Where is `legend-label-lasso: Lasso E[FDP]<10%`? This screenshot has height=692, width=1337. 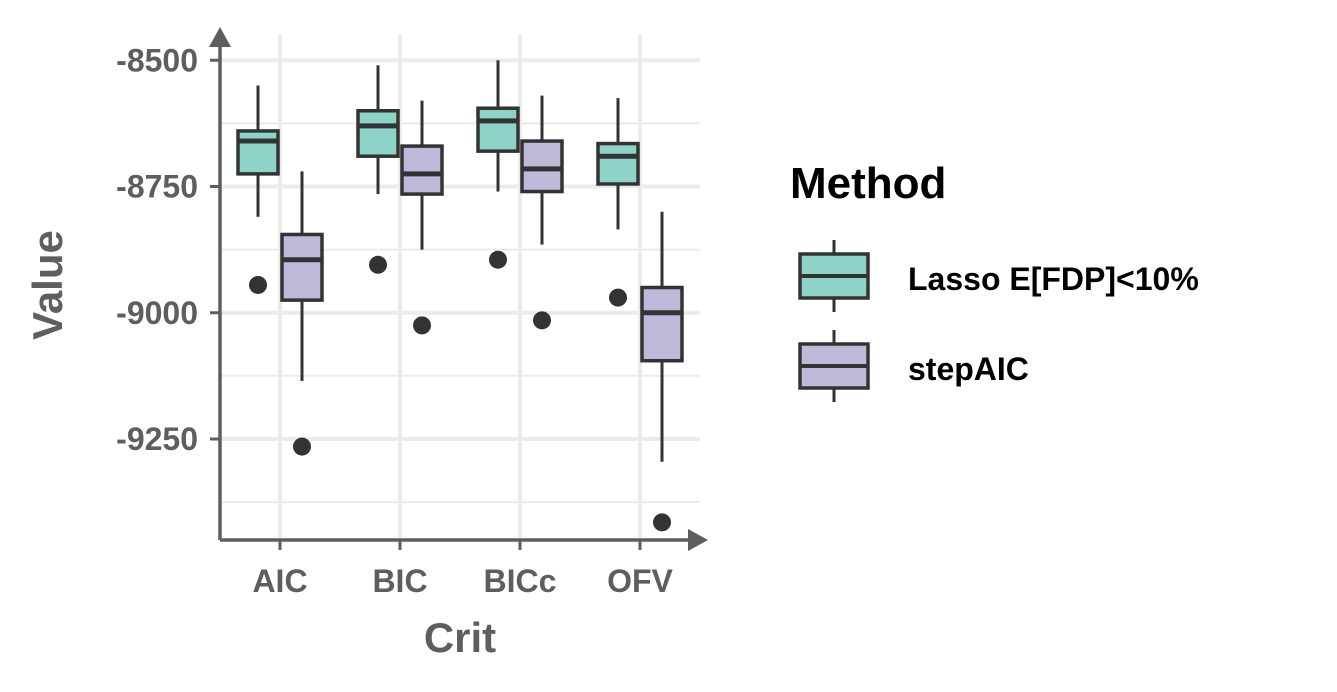 legend-label-lasso: Lasso E[FDP]<10% is located at coordinates (1053, 279).